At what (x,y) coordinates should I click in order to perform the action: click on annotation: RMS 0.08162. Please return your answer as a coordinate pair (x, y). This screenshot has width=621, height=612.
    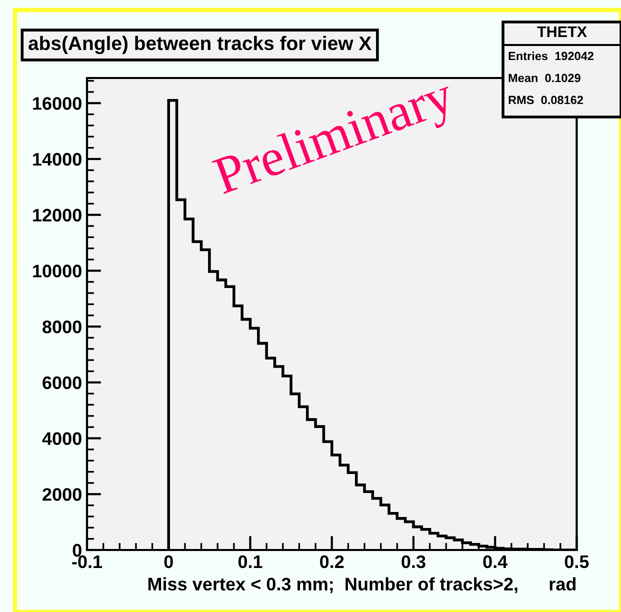
    Looking at the image, I should click on (545, 100).